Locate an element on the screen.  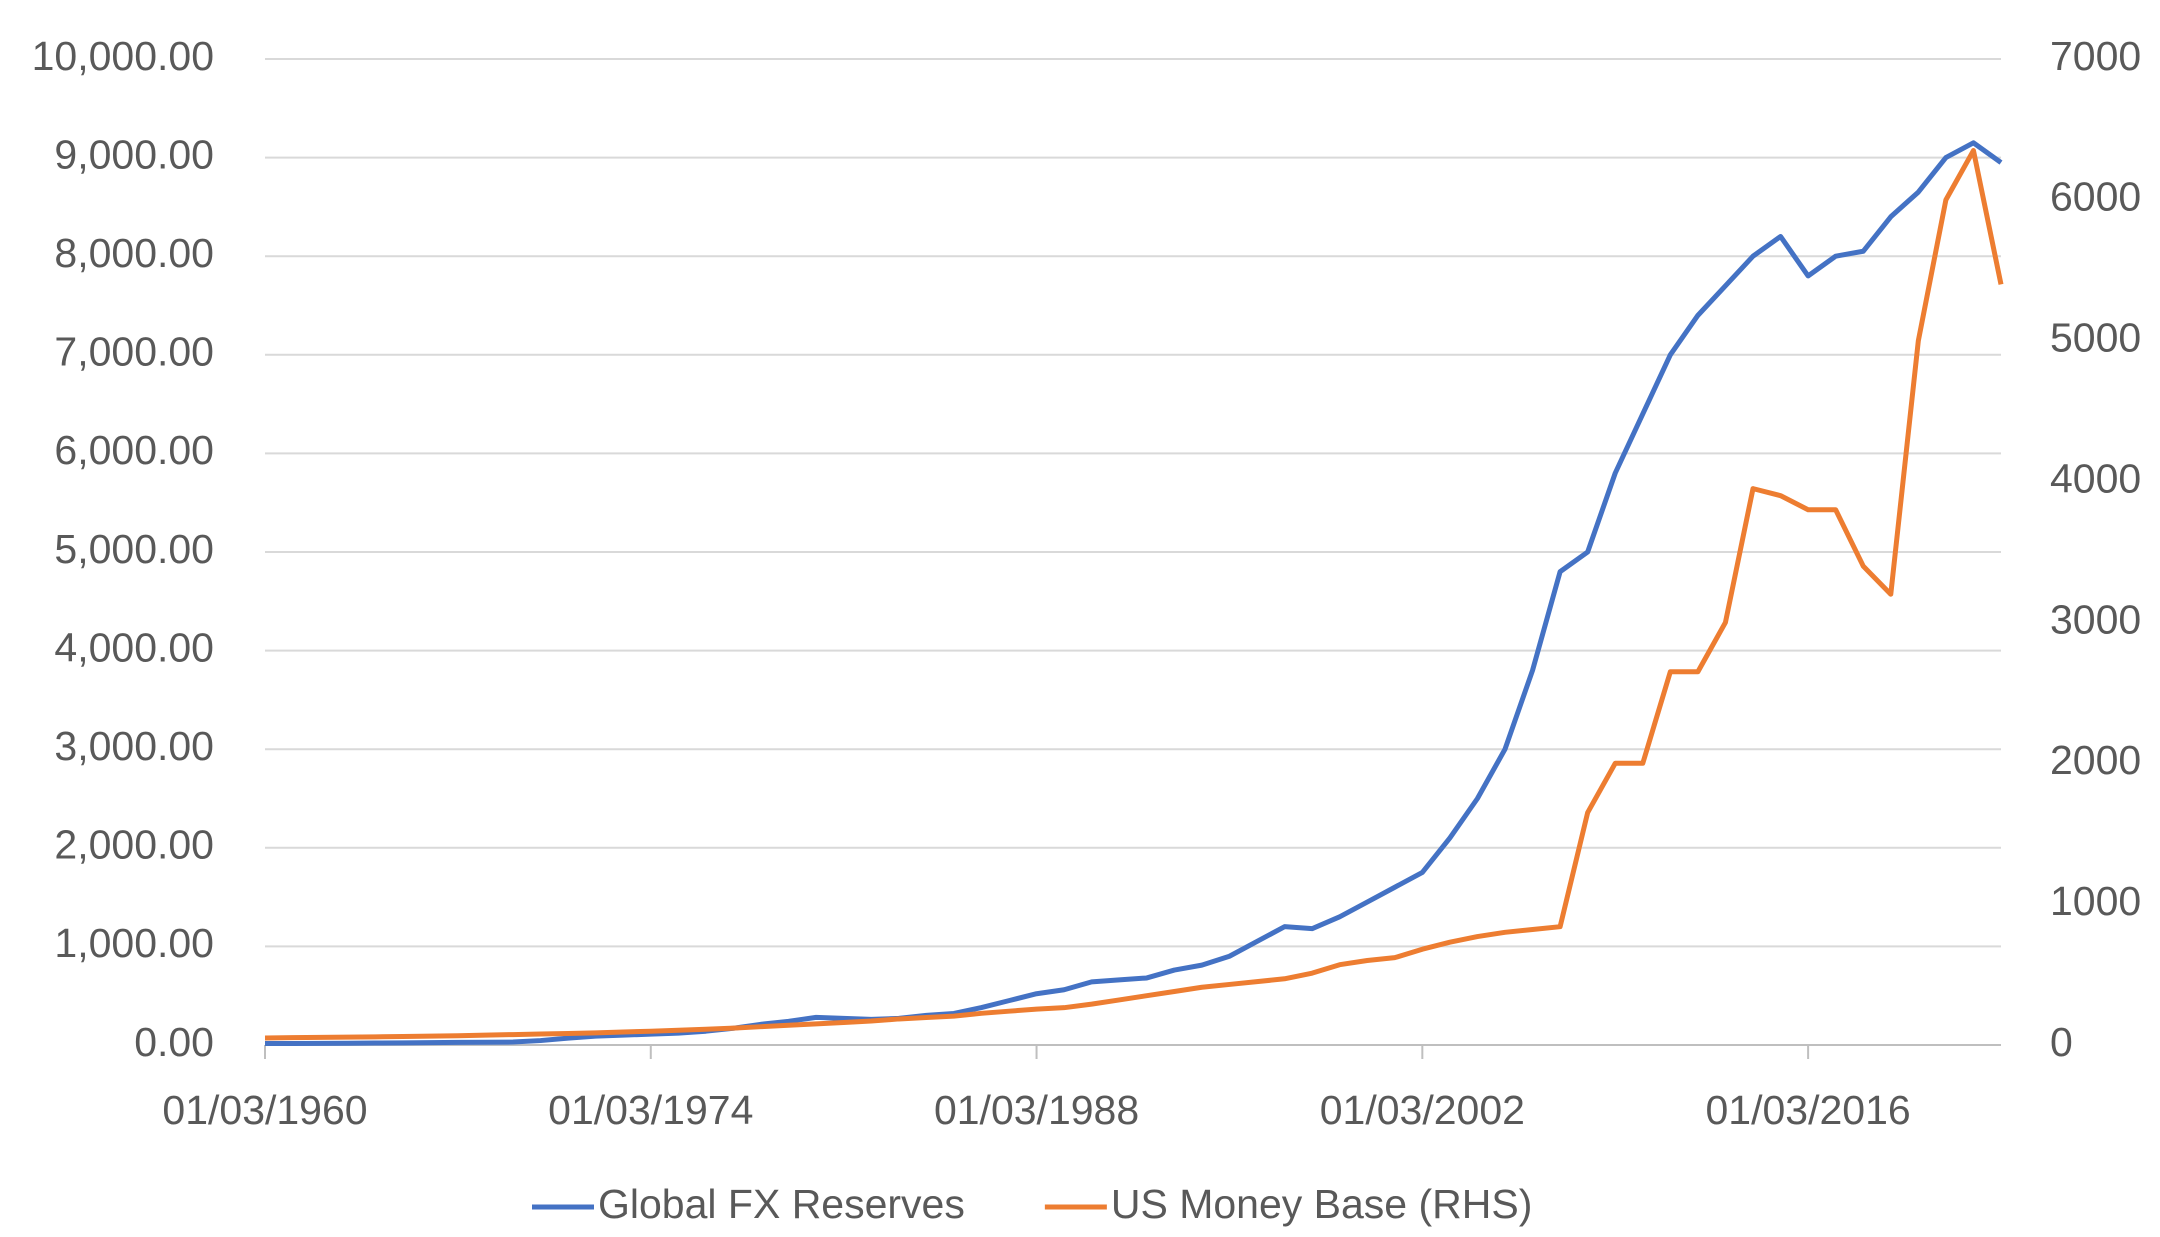
y-tick-label: 3,000.00 is located at coordinates (134, 746).